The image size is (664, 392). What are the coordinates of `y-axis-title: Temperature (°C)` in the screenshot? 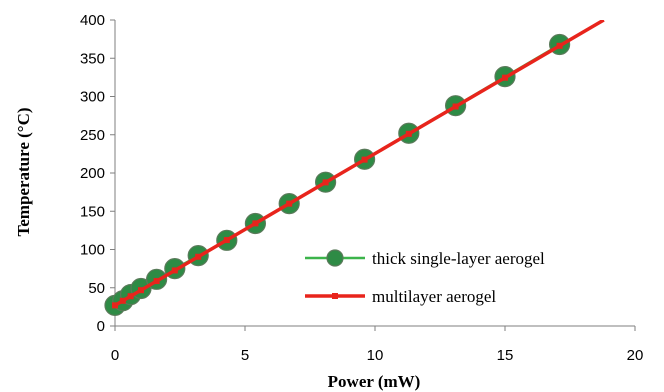 It's located at (23, 171).